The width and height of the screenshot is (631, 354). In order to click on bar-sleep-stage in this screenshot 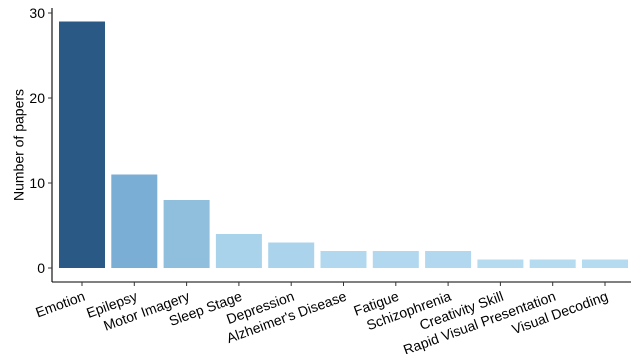, I will do `click(238, 251)`.